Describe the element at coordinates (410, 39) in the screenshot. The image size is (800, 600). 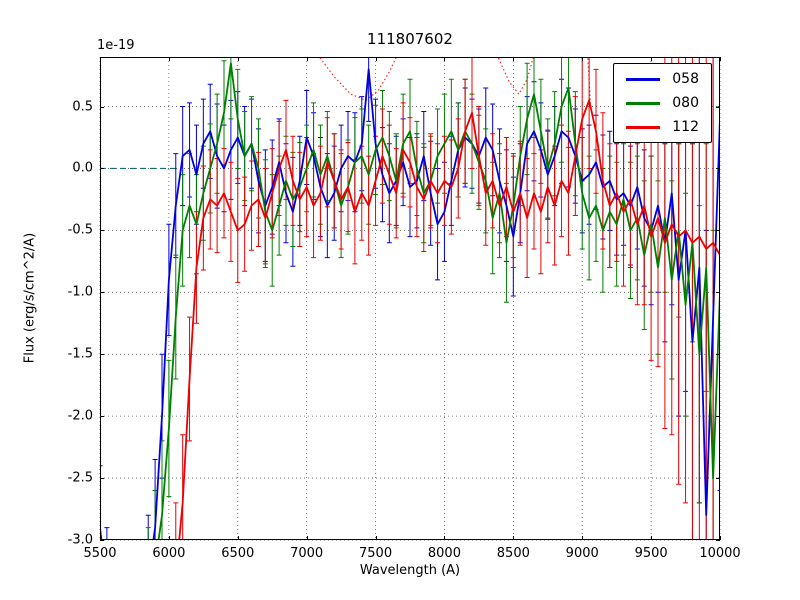
I see `chart-title: 111807602` at that location.